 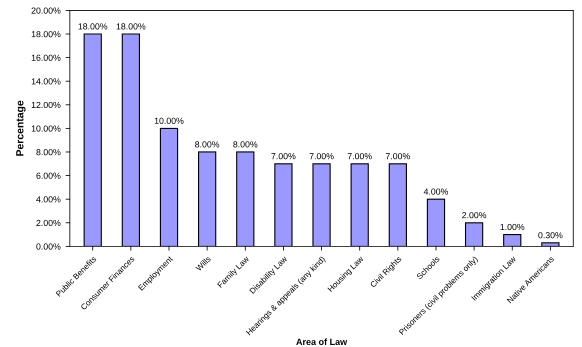 I want to click on y-tick-label: 6.00%, so click(x=48, y=175).